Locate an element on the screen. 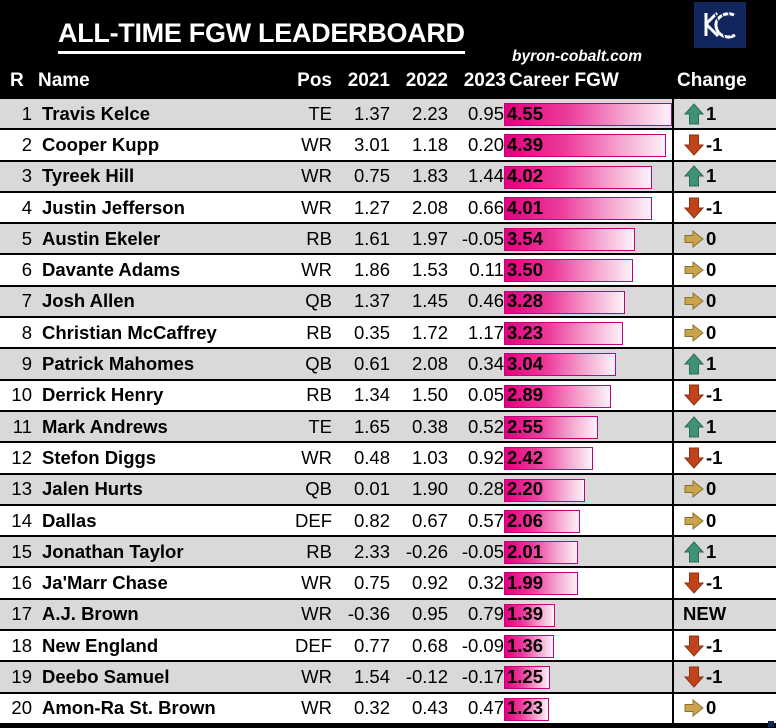 Image resolution: width=776 pixels, height=728 pixels. page-title: ALL-TIME FGW LEADERBOARD is located at coordinates (261, 36).